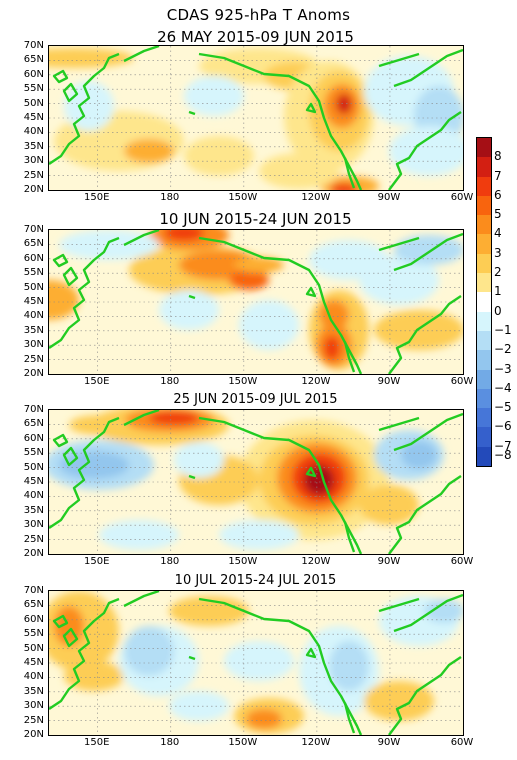 The image size is (517, 760). What do you see at coordinates (503, 349) in the screenshot?
I see `colorbar-label: −2` at bounding box center [503, 349].